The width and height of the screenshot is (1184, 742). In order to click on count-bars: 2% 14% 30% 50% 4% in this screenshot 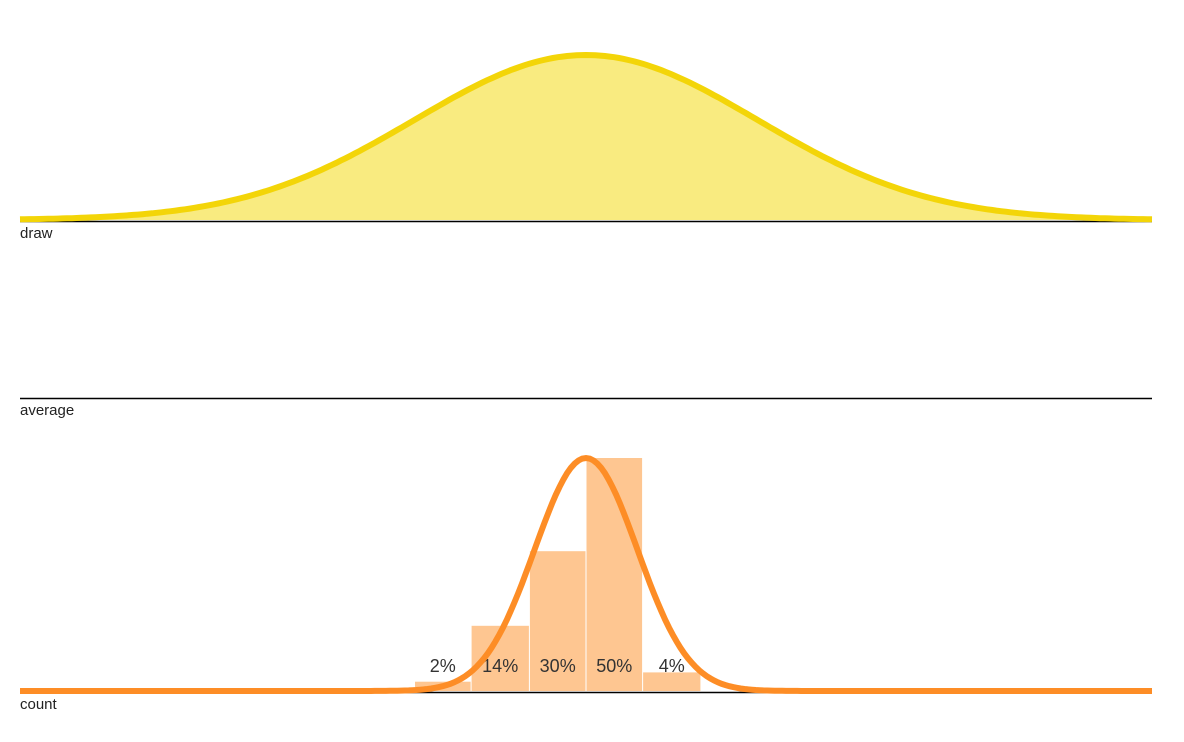, I will do `click(558, 574)`.